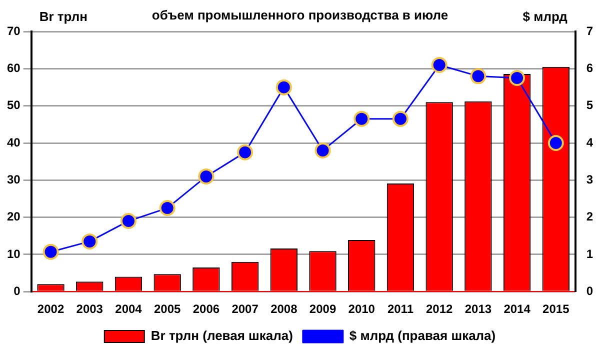 The width and height of the screenshot is (600, 355). Describe the element at coordinates (13, 217) in the screenshot. I see `y-tick-label: 20` at that location.